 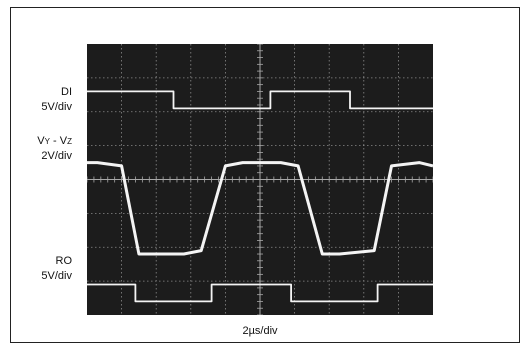 What do you see at coordinates (260, 331) in the screenshot?
I see `x-axis-label: 2µs/div` at bounding box center [260, 331].